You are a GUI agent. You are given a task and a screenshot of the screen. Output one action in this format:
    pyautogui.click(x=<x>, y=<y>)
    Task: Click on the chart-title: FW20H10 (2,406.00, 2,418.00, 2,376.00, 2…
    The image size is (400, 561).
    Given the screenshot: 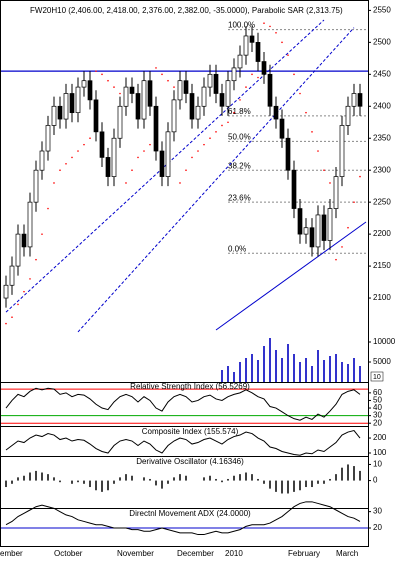 What is the action you would take?
    pyautogui.click(x=186, y=10)
    